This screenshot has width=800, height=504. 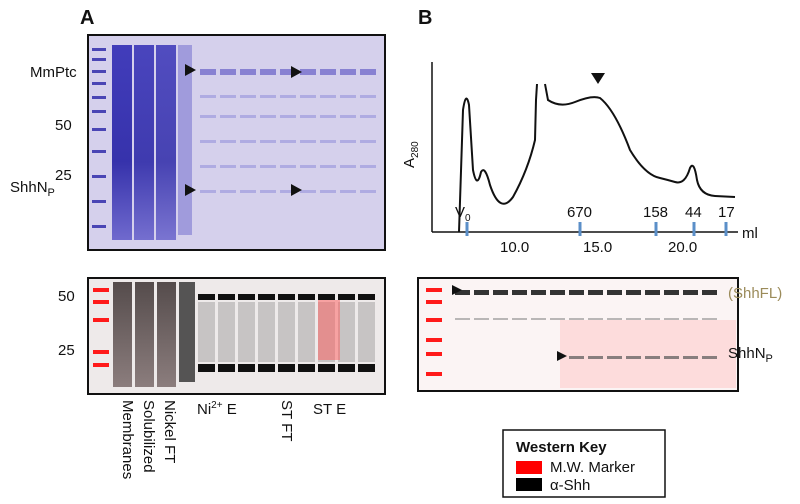 I want to click on lane-label: ST FT, so click(x=286, y=420).